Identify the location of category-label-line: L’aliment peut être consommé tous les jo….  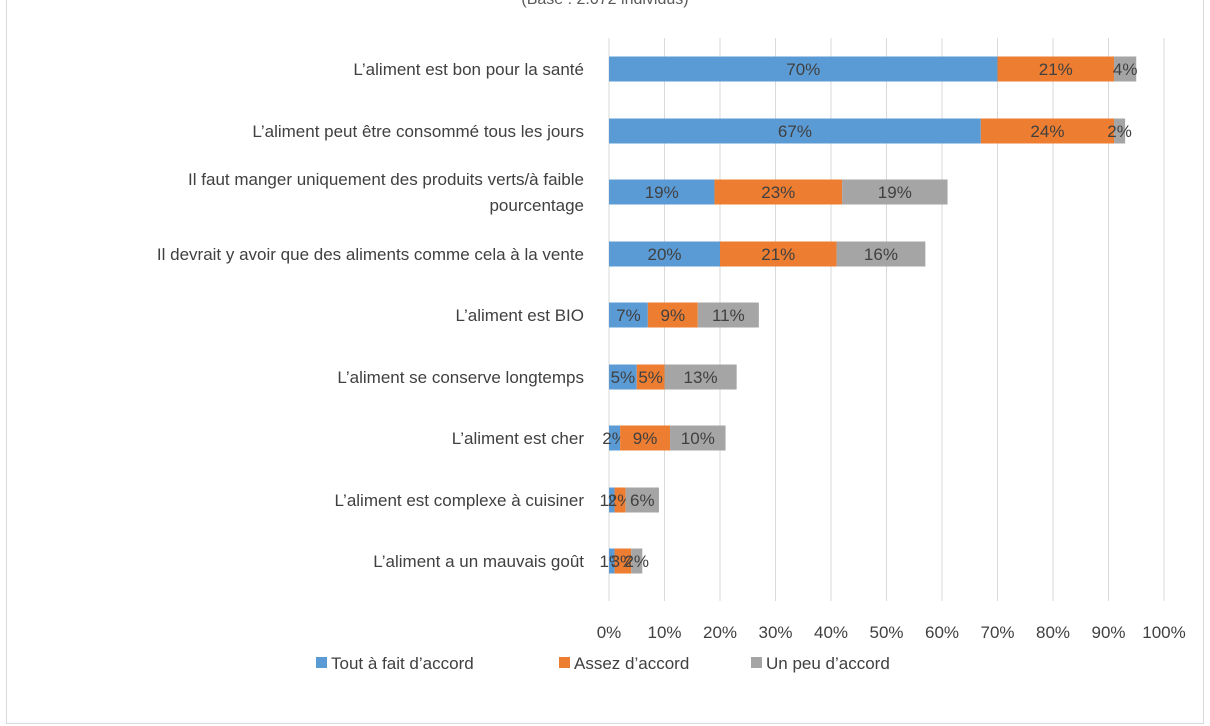
(418, 131).